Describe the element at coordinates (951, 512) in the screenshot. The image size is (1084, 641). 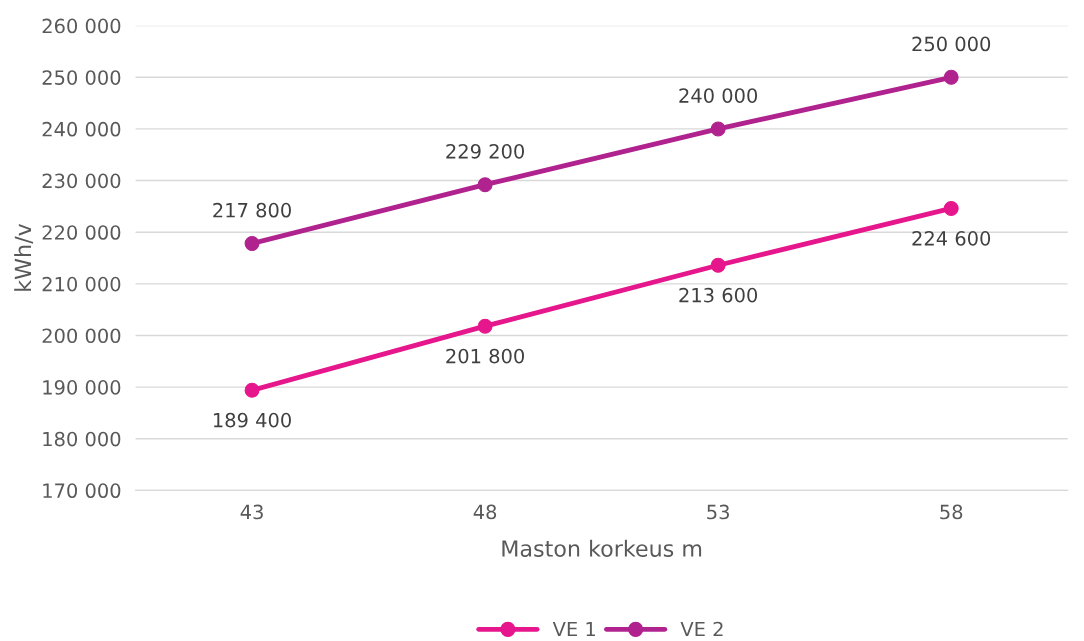
I see `x-tick-label: 58` at that location.